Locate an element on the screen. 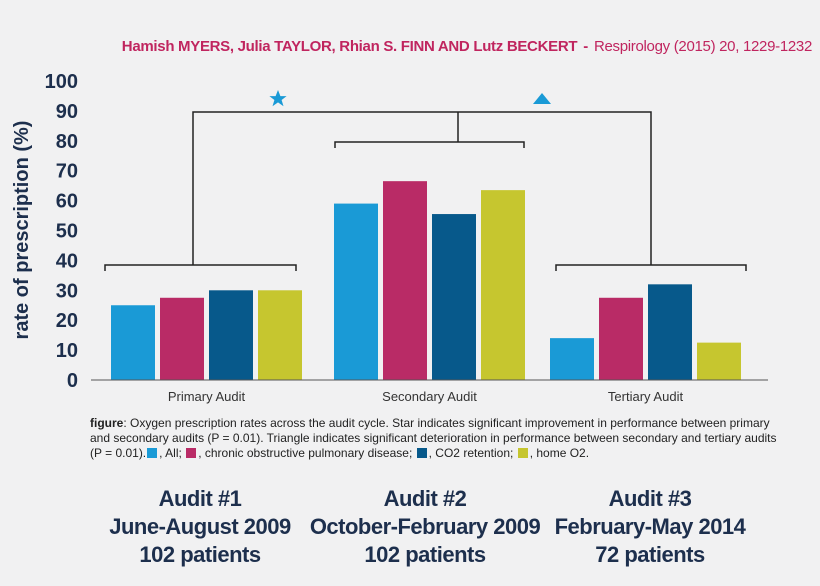  legend-entry-homeo2: , home O2. is located at coordinates (559, 453).